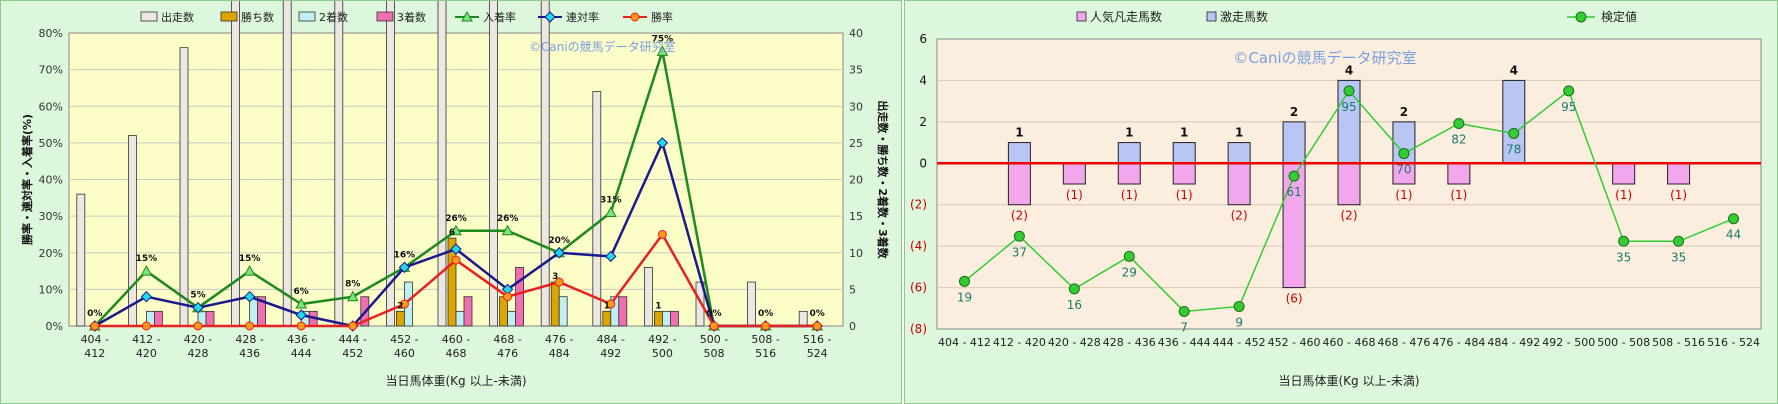 Image resolution: width=1778 pixels, height=404 pixels. What do you see at coordinates (559, 241) in the screenshot?
I see `data-label: 20%` at bounding box center [559, 241].